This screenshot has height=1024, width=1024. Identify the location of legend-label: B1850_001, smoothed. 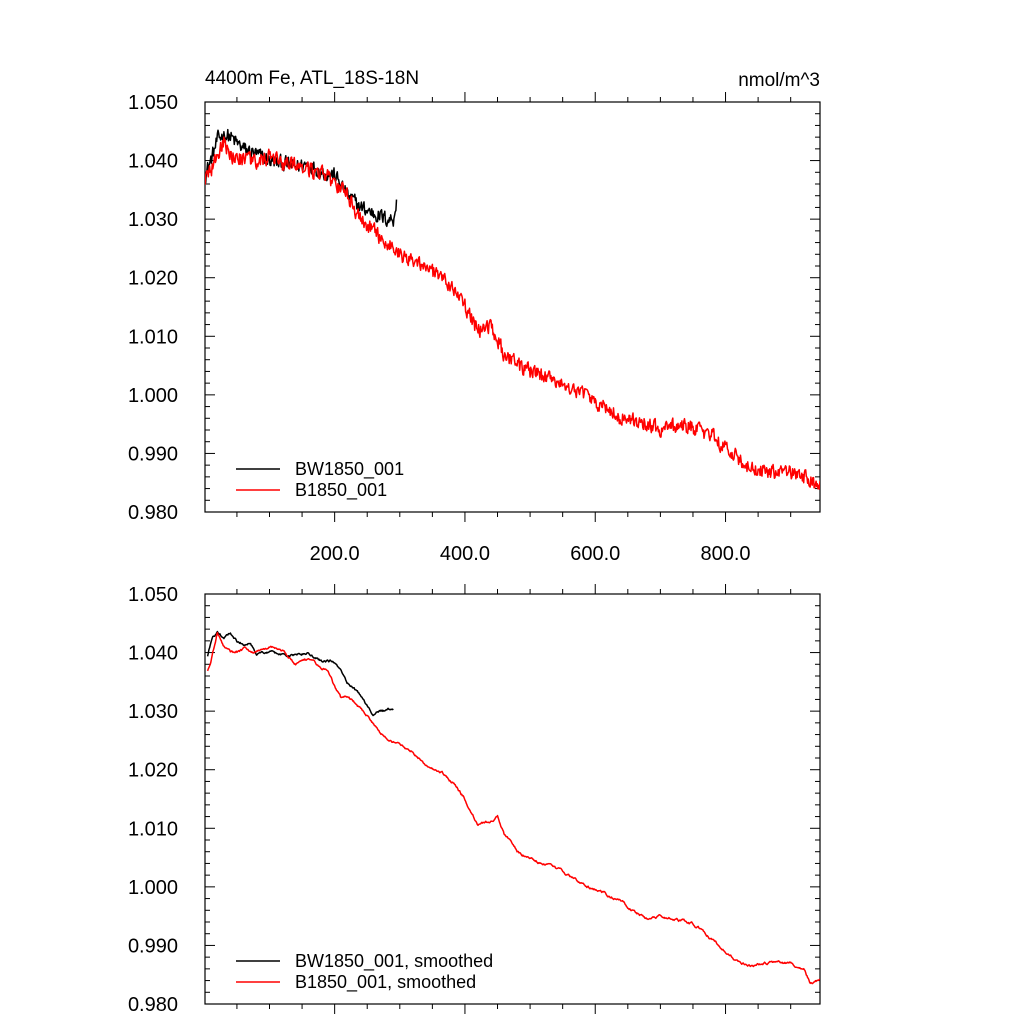
(385, 982).